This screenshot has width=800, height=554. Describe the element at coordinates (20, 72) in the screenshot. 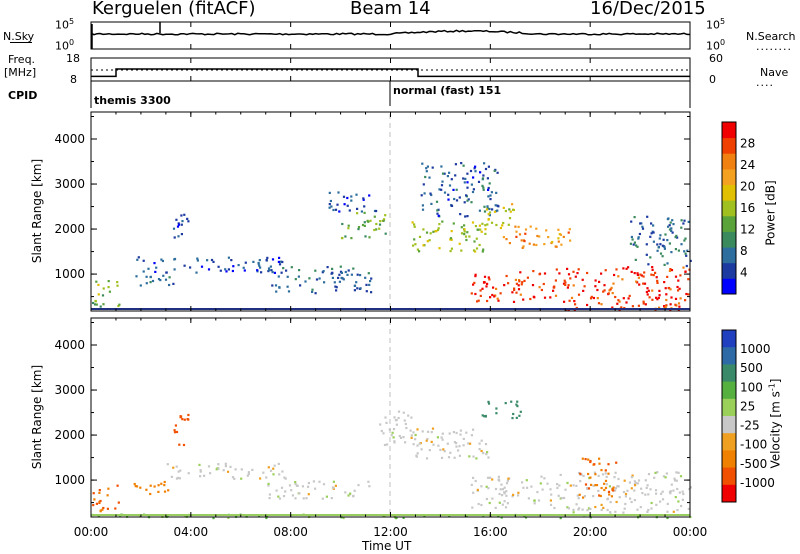

I see `freq-unit-label: [MHz]` at that location.